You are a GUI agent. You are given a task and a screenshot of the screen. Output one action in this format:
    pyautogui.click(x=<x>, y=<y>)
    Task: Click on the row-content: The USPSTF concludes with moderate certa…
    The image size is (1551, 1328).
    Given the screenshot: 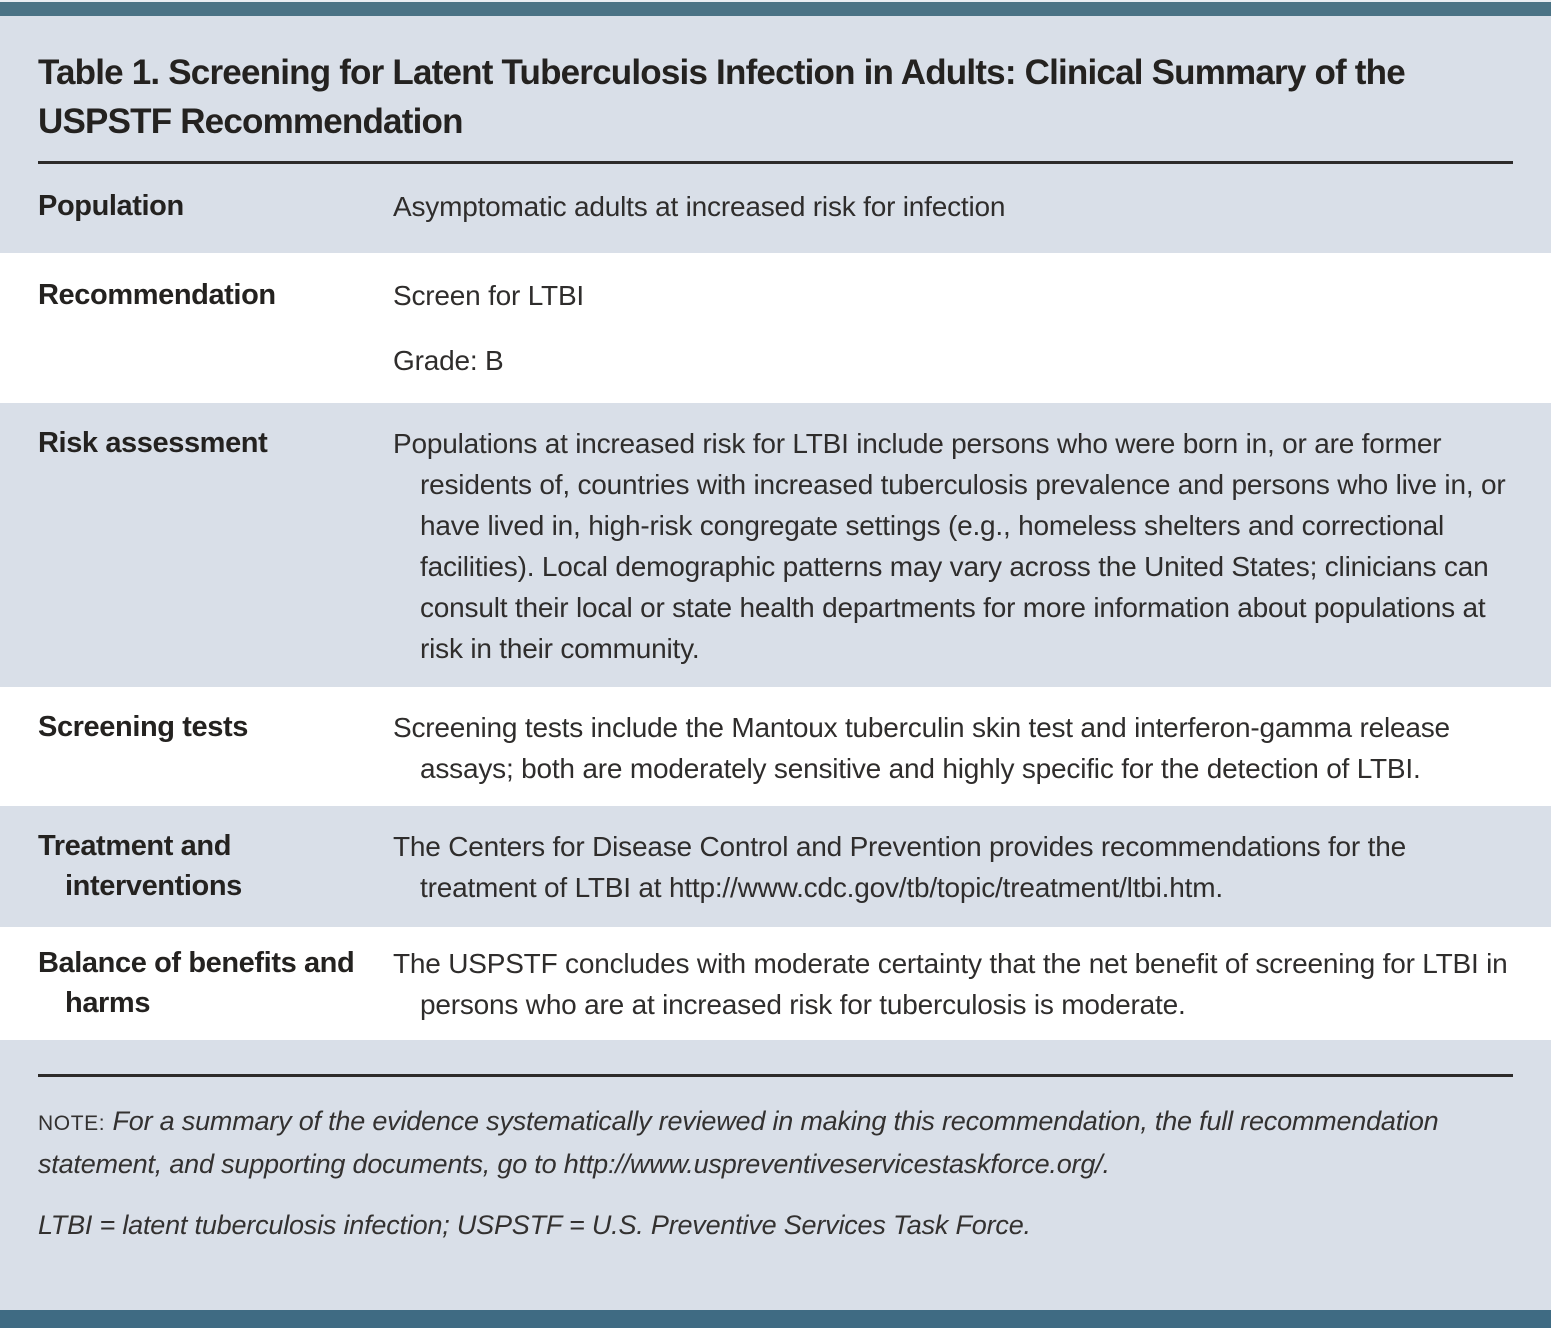 What is the action you would take?
    pyautogui.click(x=953, y=984)
    